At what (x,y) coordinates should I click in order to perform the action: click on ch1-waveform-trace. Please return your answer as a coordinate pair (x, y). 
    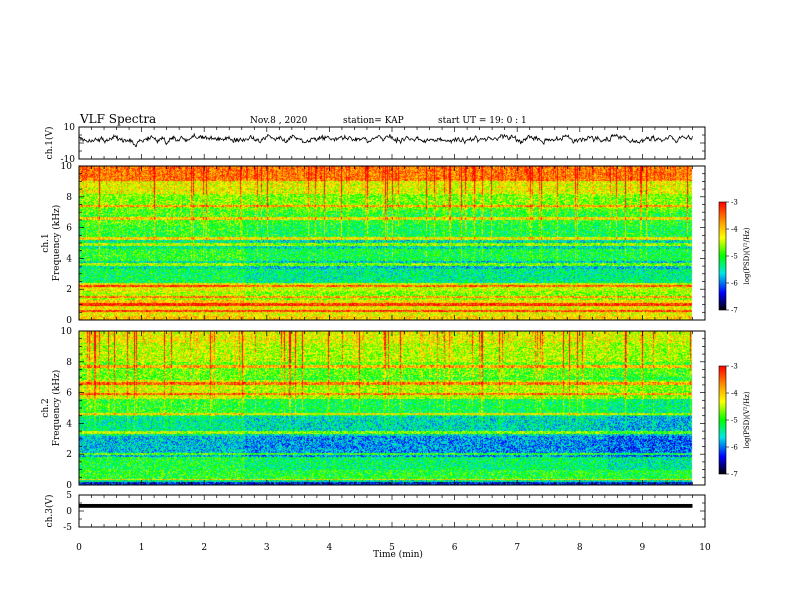
    Looking at the image, I should click on (385, 140).